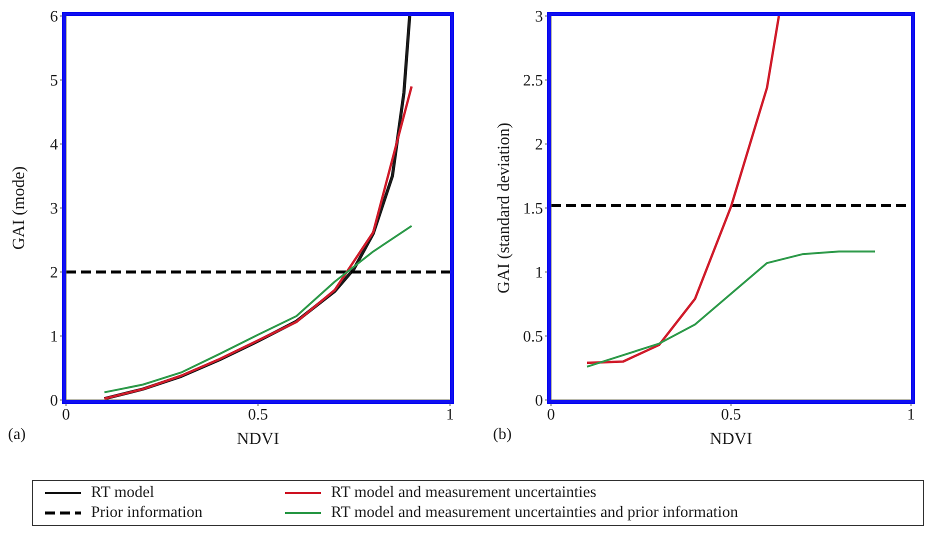 The height and width of the screenshot is (546, 927). I want to click on y-tick-label: 4, so click(54, 145).